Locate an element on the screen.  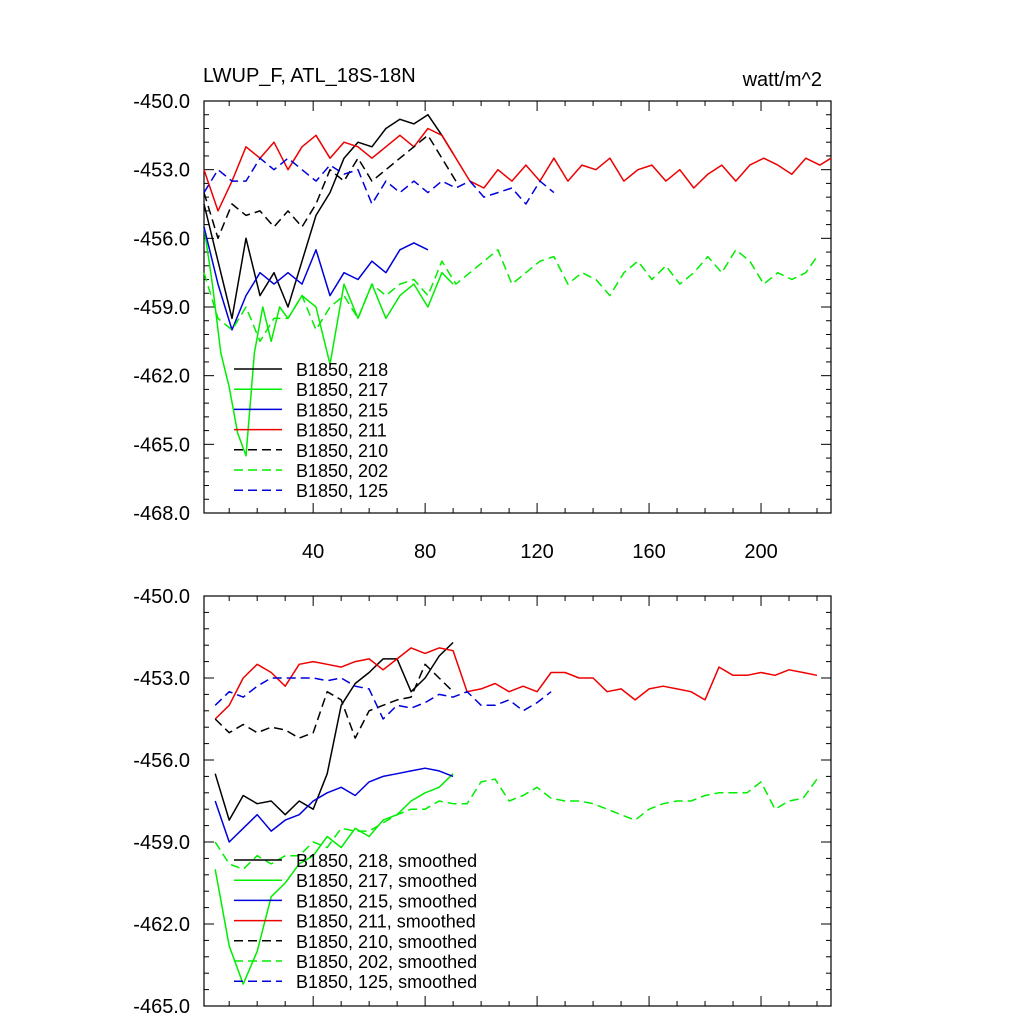
y-tick-label: -468.0 is located at coordinates (161, 514).